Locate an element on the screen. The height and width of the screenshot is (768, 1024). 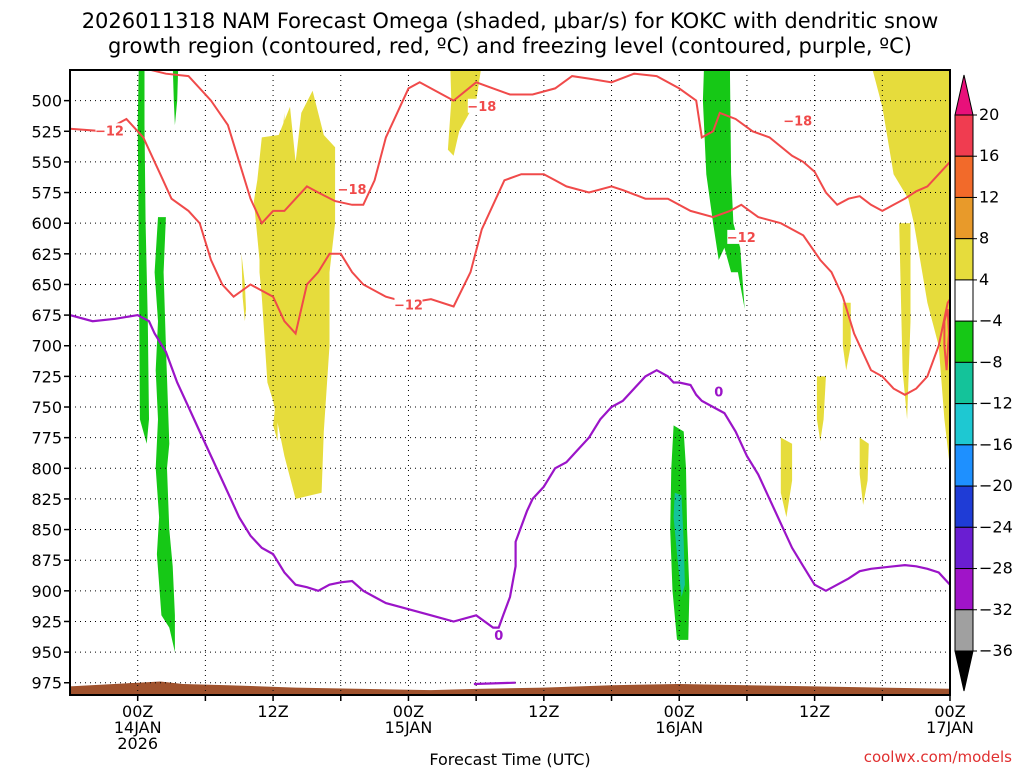
colorbar-label: 4 is located at coordinates (984, 279).